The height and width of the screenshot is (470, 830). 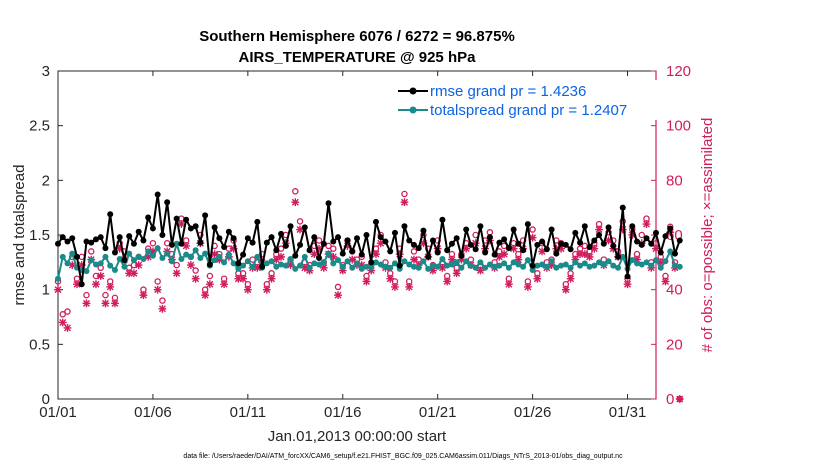 What do you see at coordinates (46, 399) in the screenshot?
I see `y-left-tick-label: 0` at bounding box center [46, 399].